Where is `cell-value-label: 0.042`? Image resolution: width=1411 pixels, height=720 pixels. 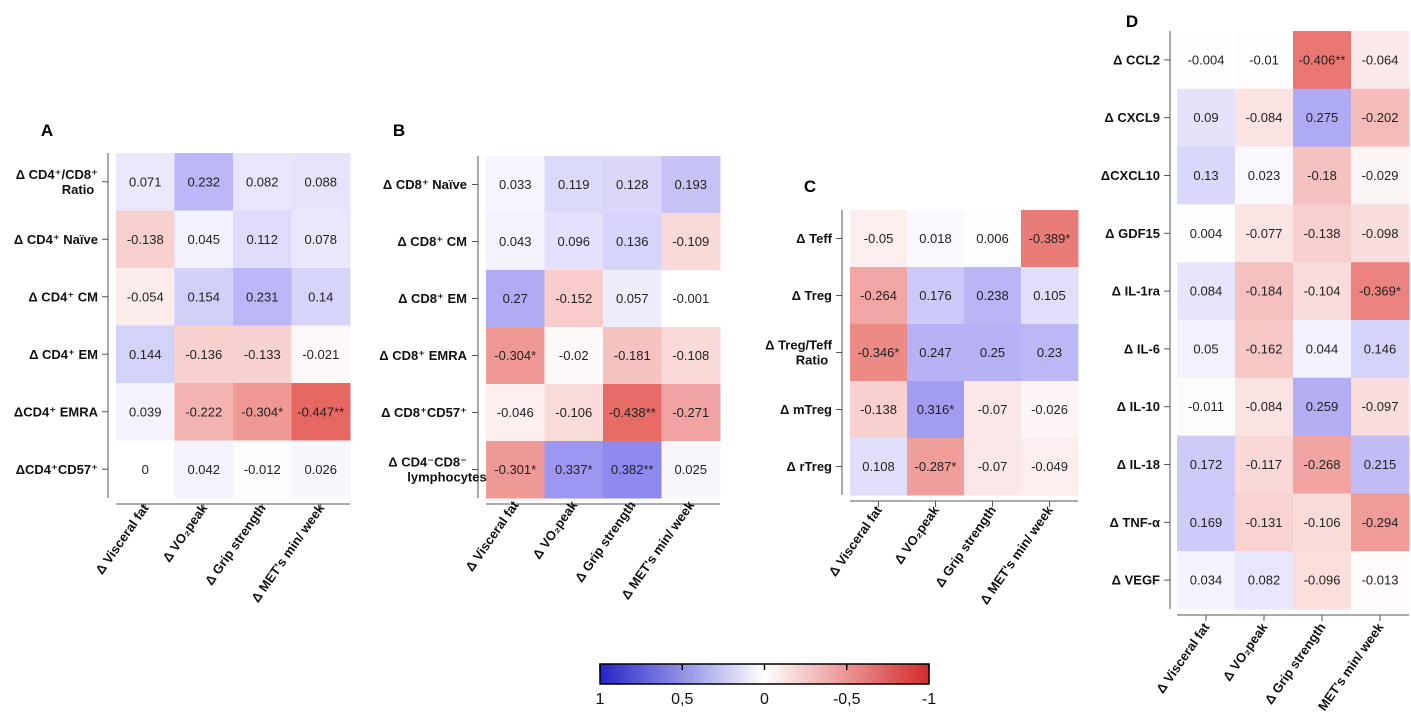 cell-value-label: 0.042 is located at coordinates (203, 469).